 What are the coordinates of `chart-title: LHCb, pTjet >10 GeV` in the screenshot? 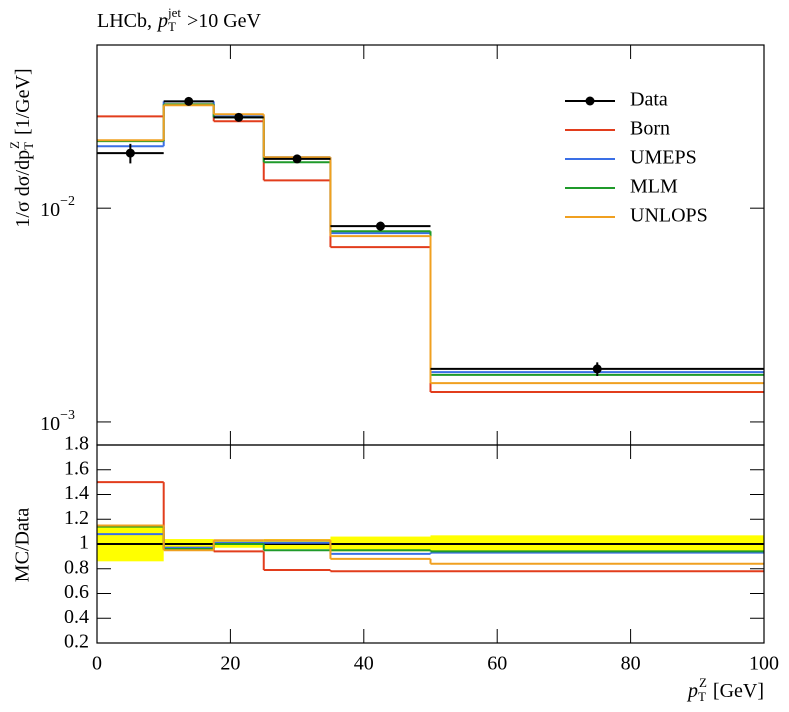 It's located at (179, 19).